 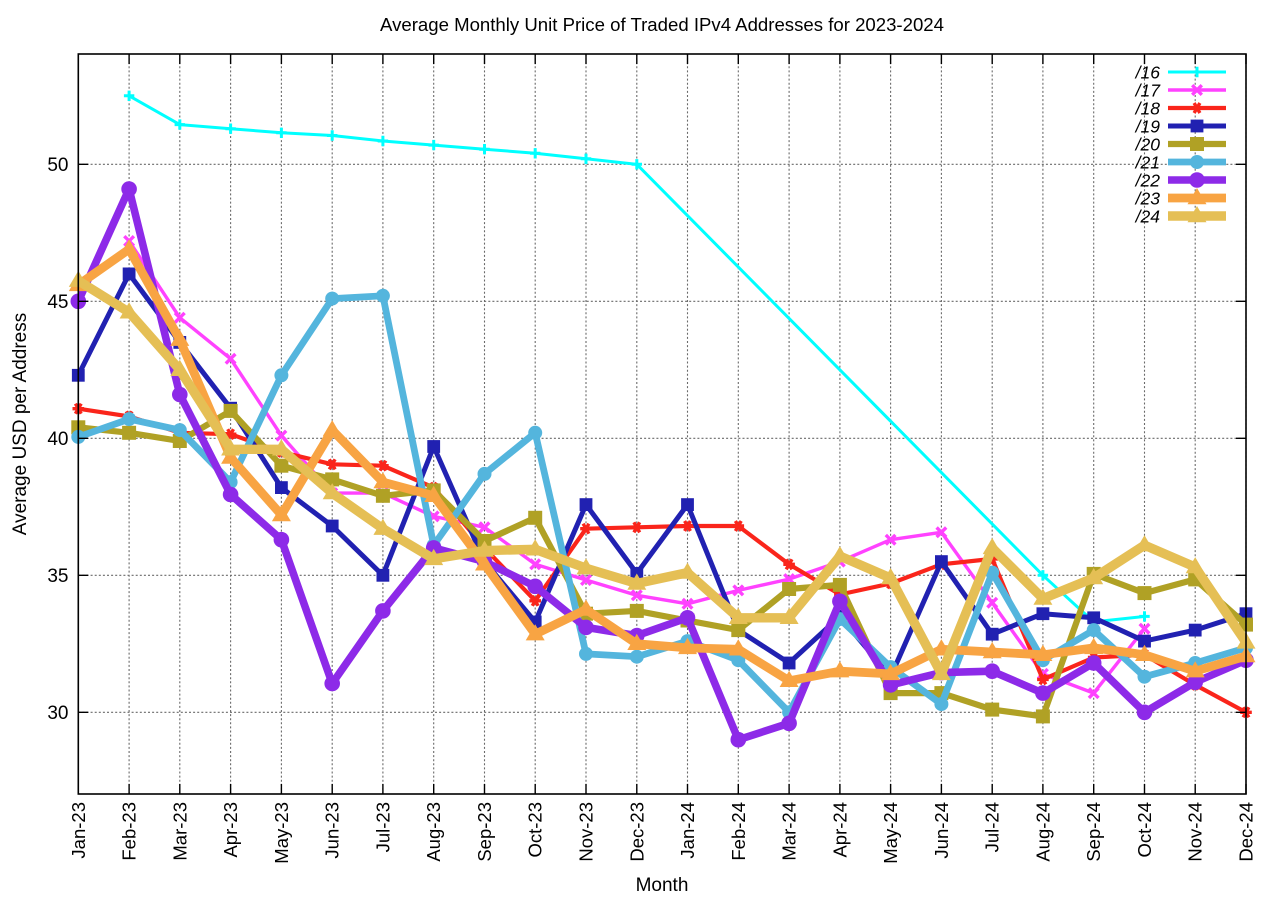 What do you see at coordinates (179, 831) in the screenshot?
I see `svg-text: Mar-23` at bounding box center [179, 831].